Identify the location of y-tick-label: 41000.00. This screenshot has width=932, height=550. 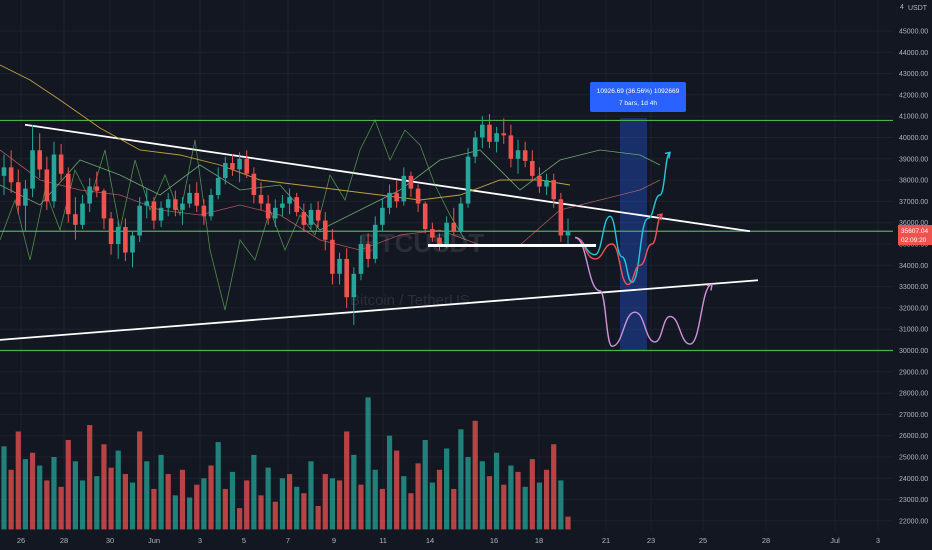
(913, 117).